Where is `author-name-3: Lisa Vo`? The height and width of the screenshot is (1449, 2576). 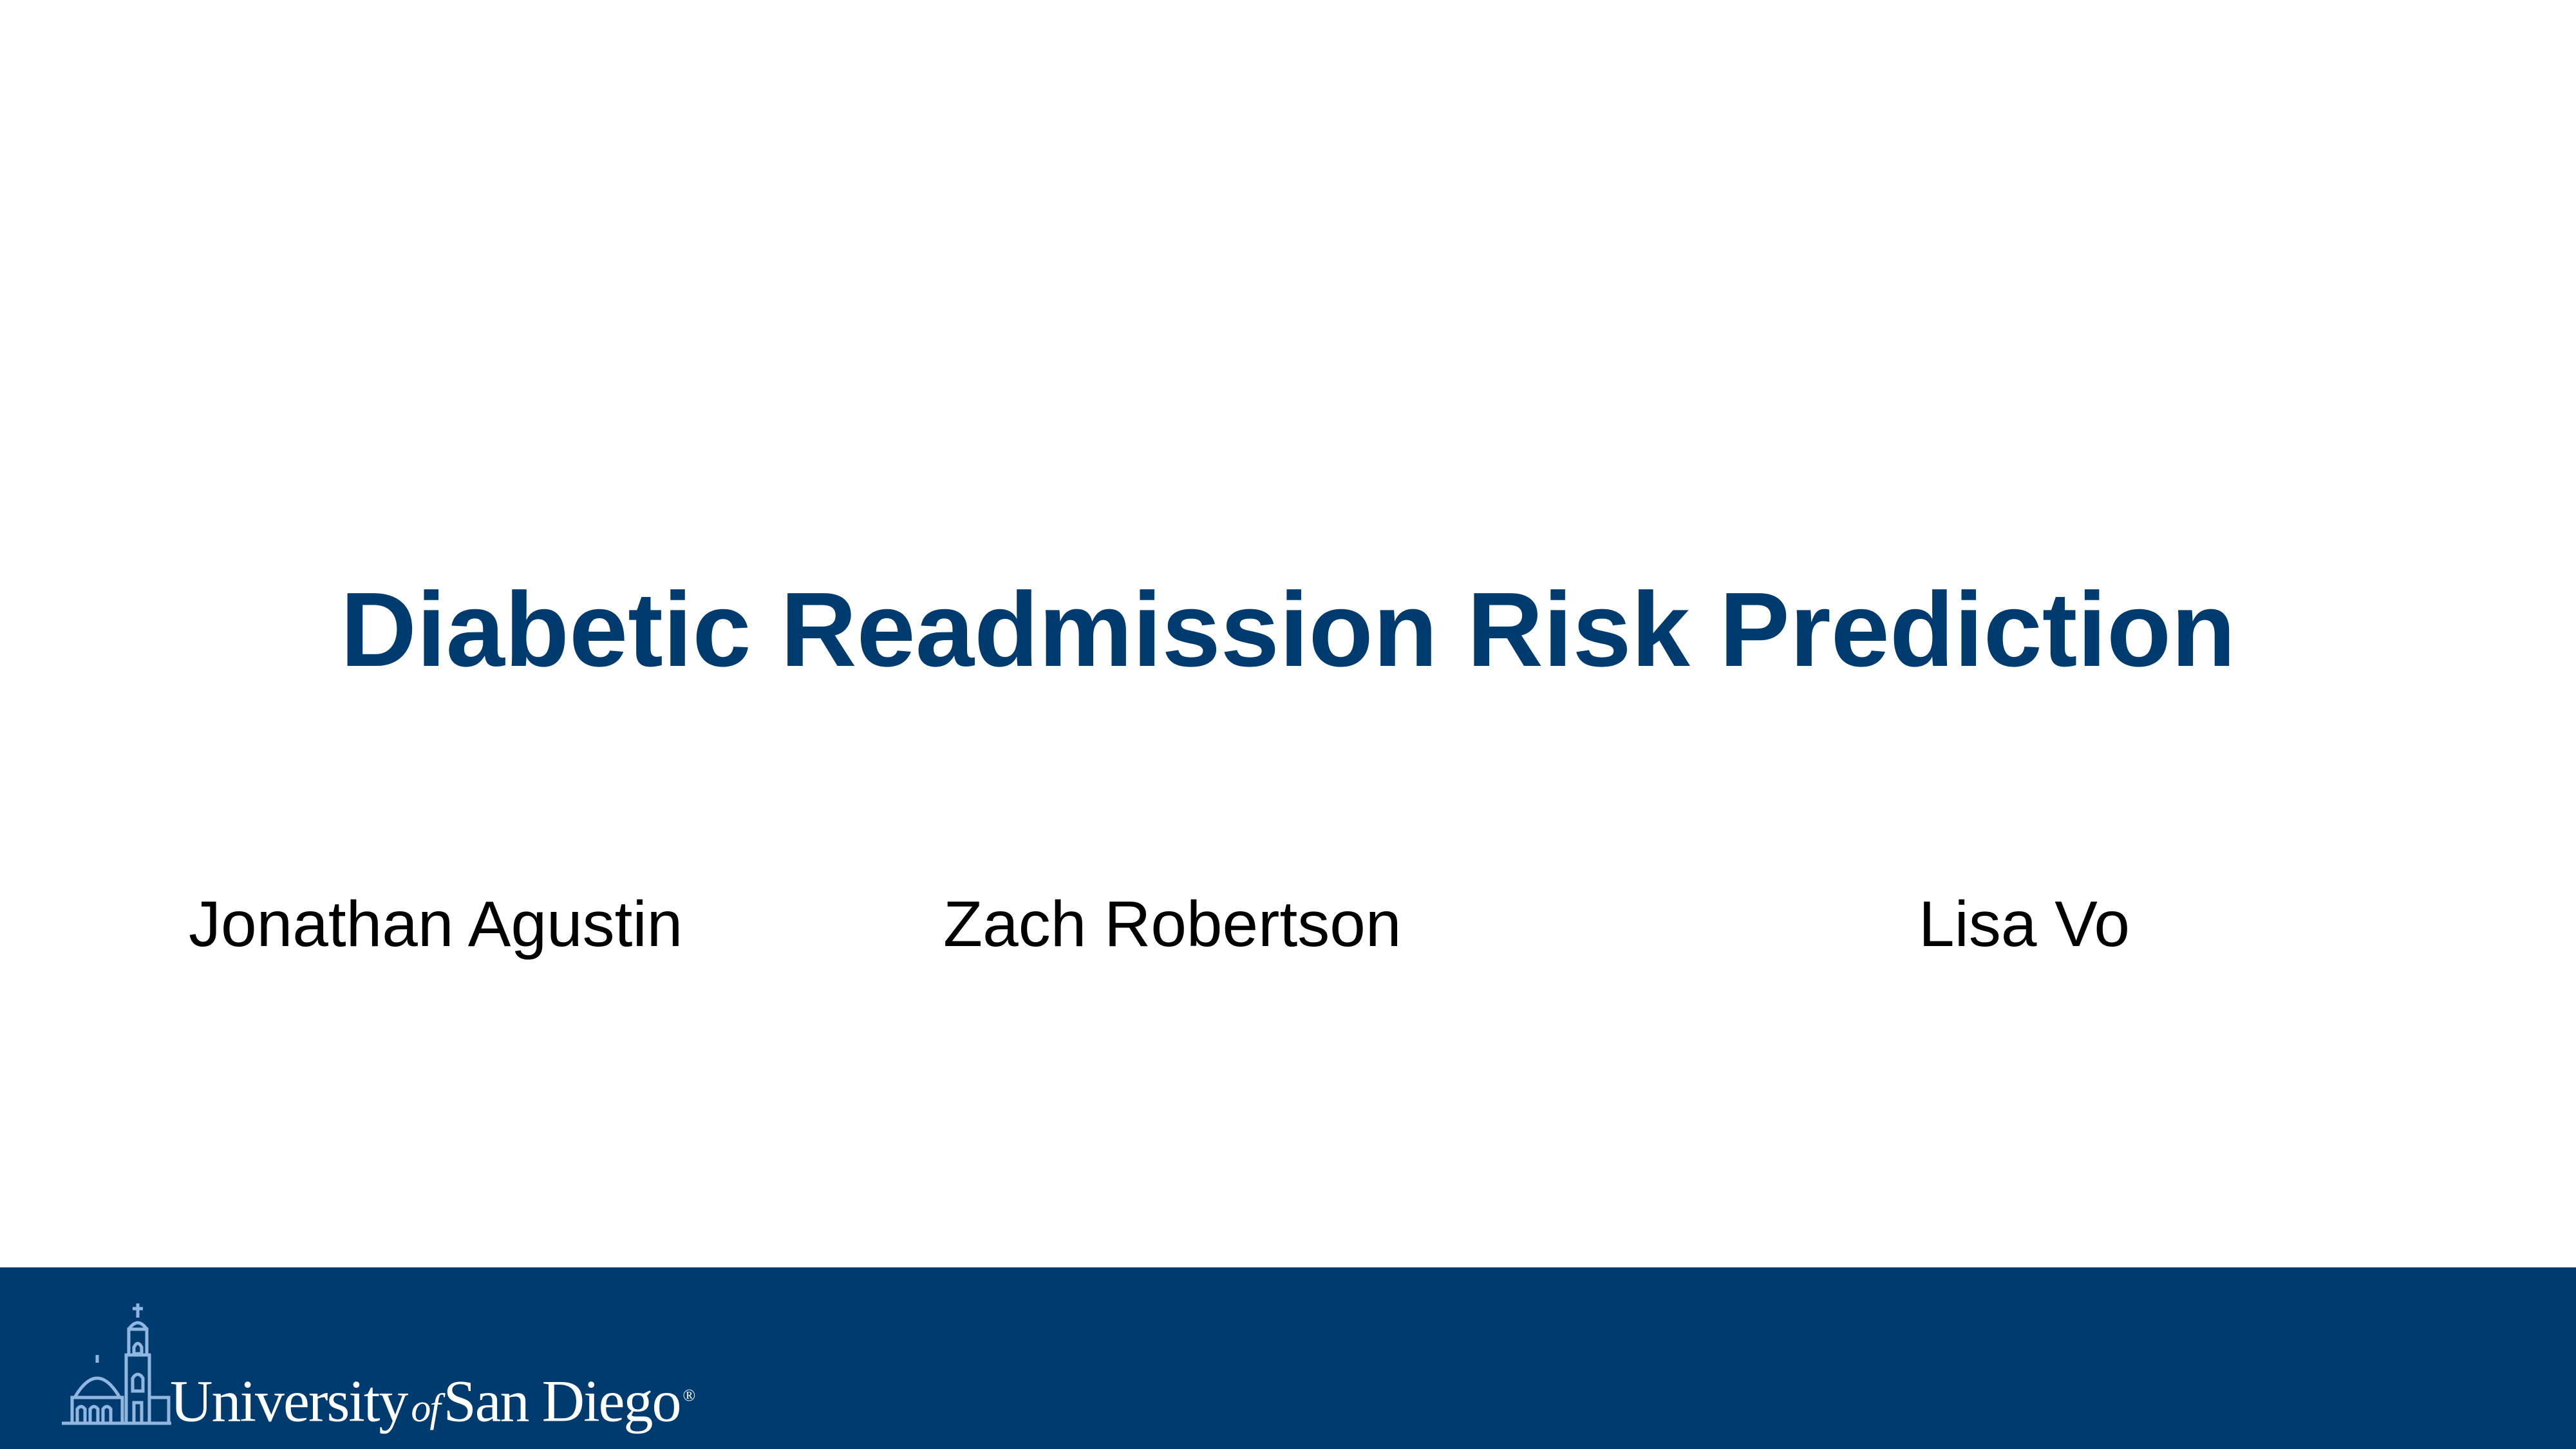 author-name-3: Lisa Vo is located at coordinates (2024, 924).